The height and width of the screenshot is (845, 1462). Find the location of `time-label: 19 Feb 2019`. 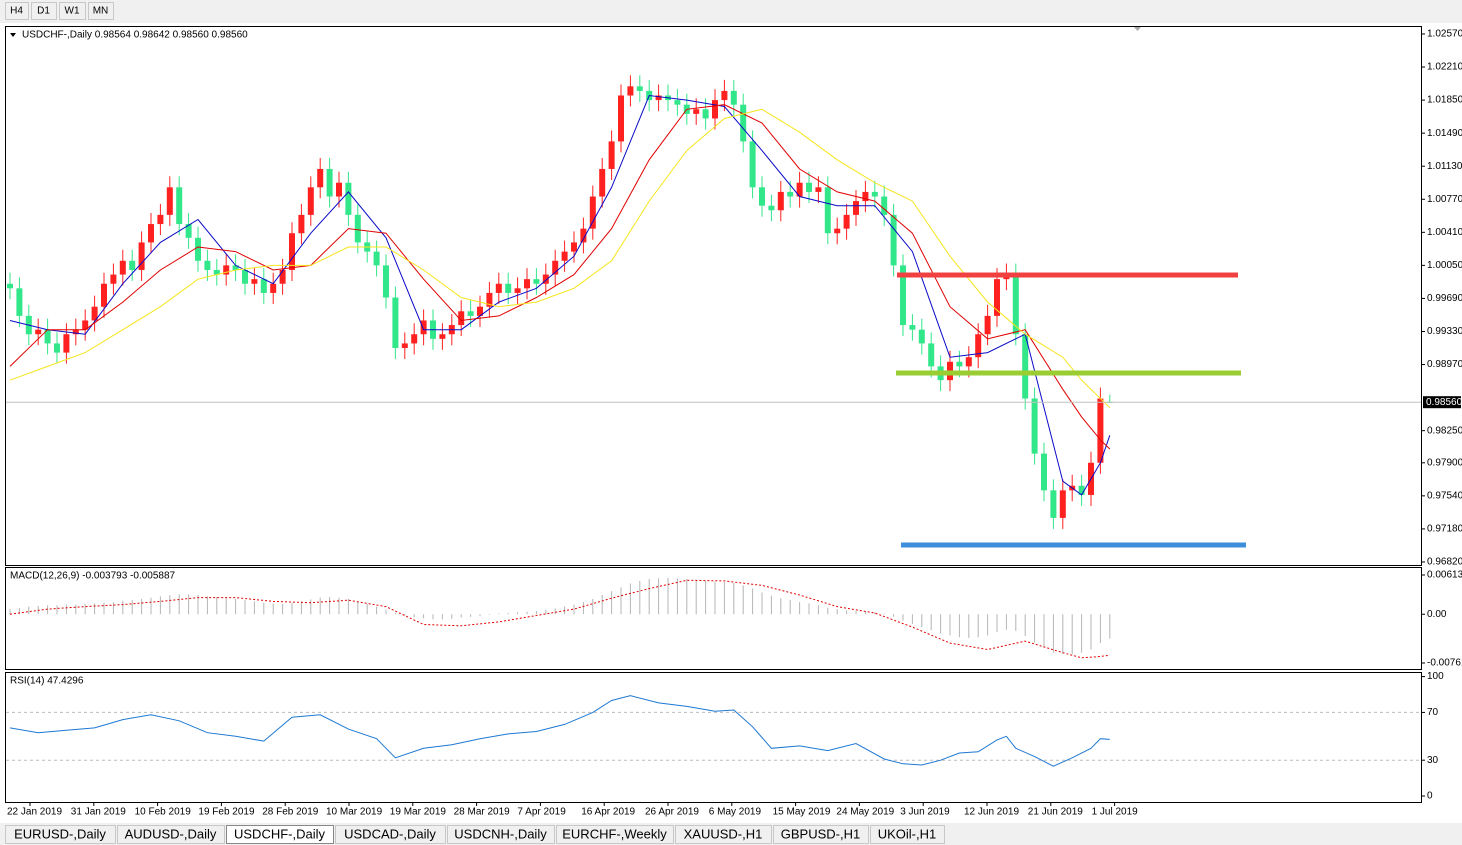

time-label: 19 Feb 2019 is located at coordinates (226, 812).